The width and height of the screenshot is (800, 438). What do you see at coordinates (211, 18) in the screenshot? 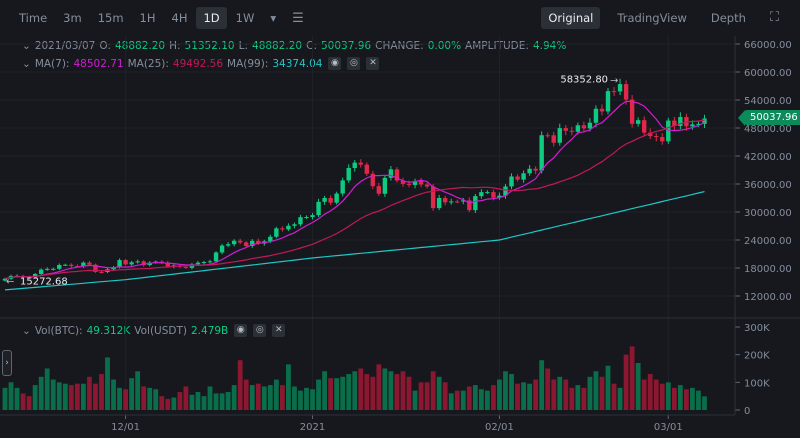
I see `interval-1d: 1D` at bounding box center [211, 18].